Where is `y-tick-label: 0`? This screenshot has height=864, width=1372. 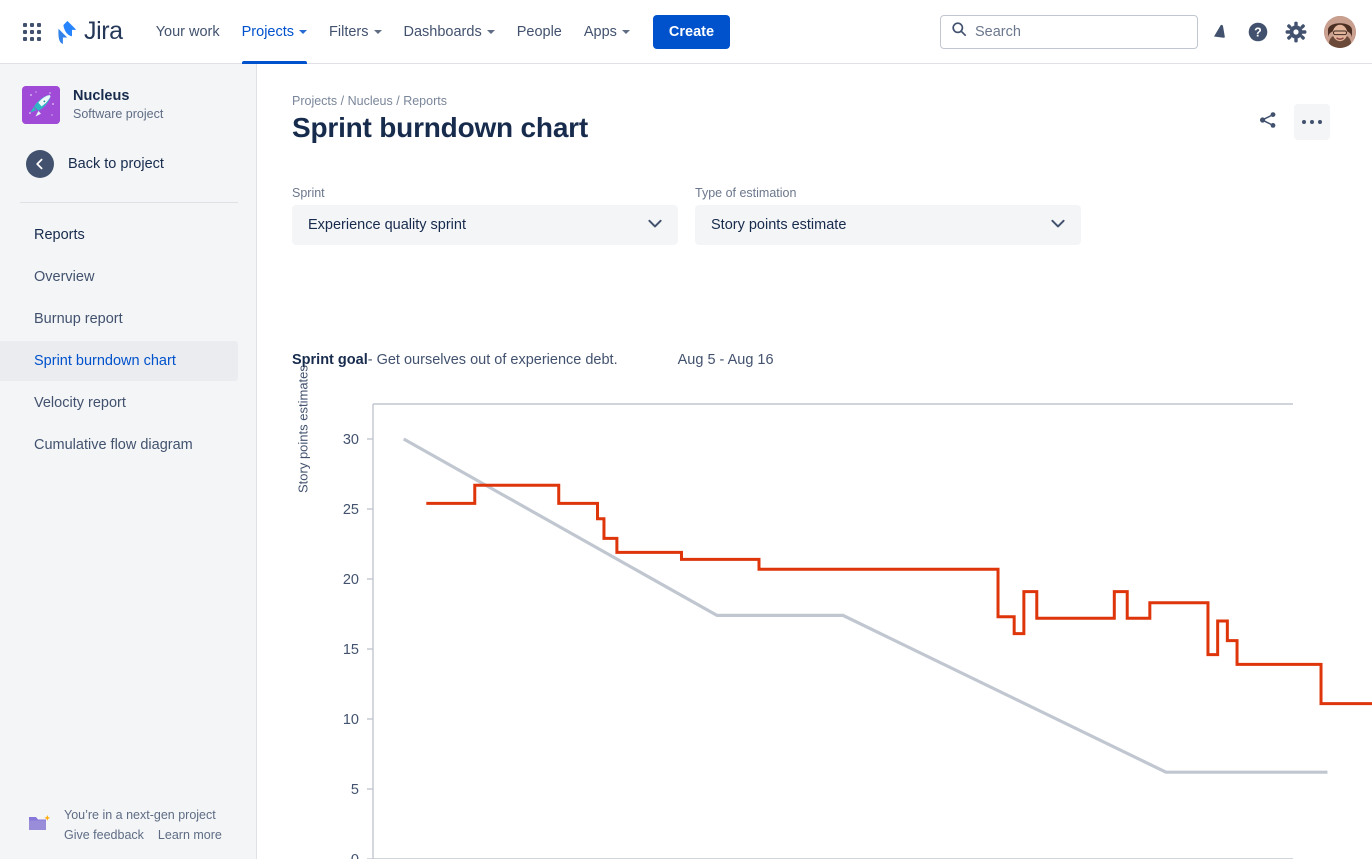 y-tick-label: 0 is located at coordinates (355, 855).